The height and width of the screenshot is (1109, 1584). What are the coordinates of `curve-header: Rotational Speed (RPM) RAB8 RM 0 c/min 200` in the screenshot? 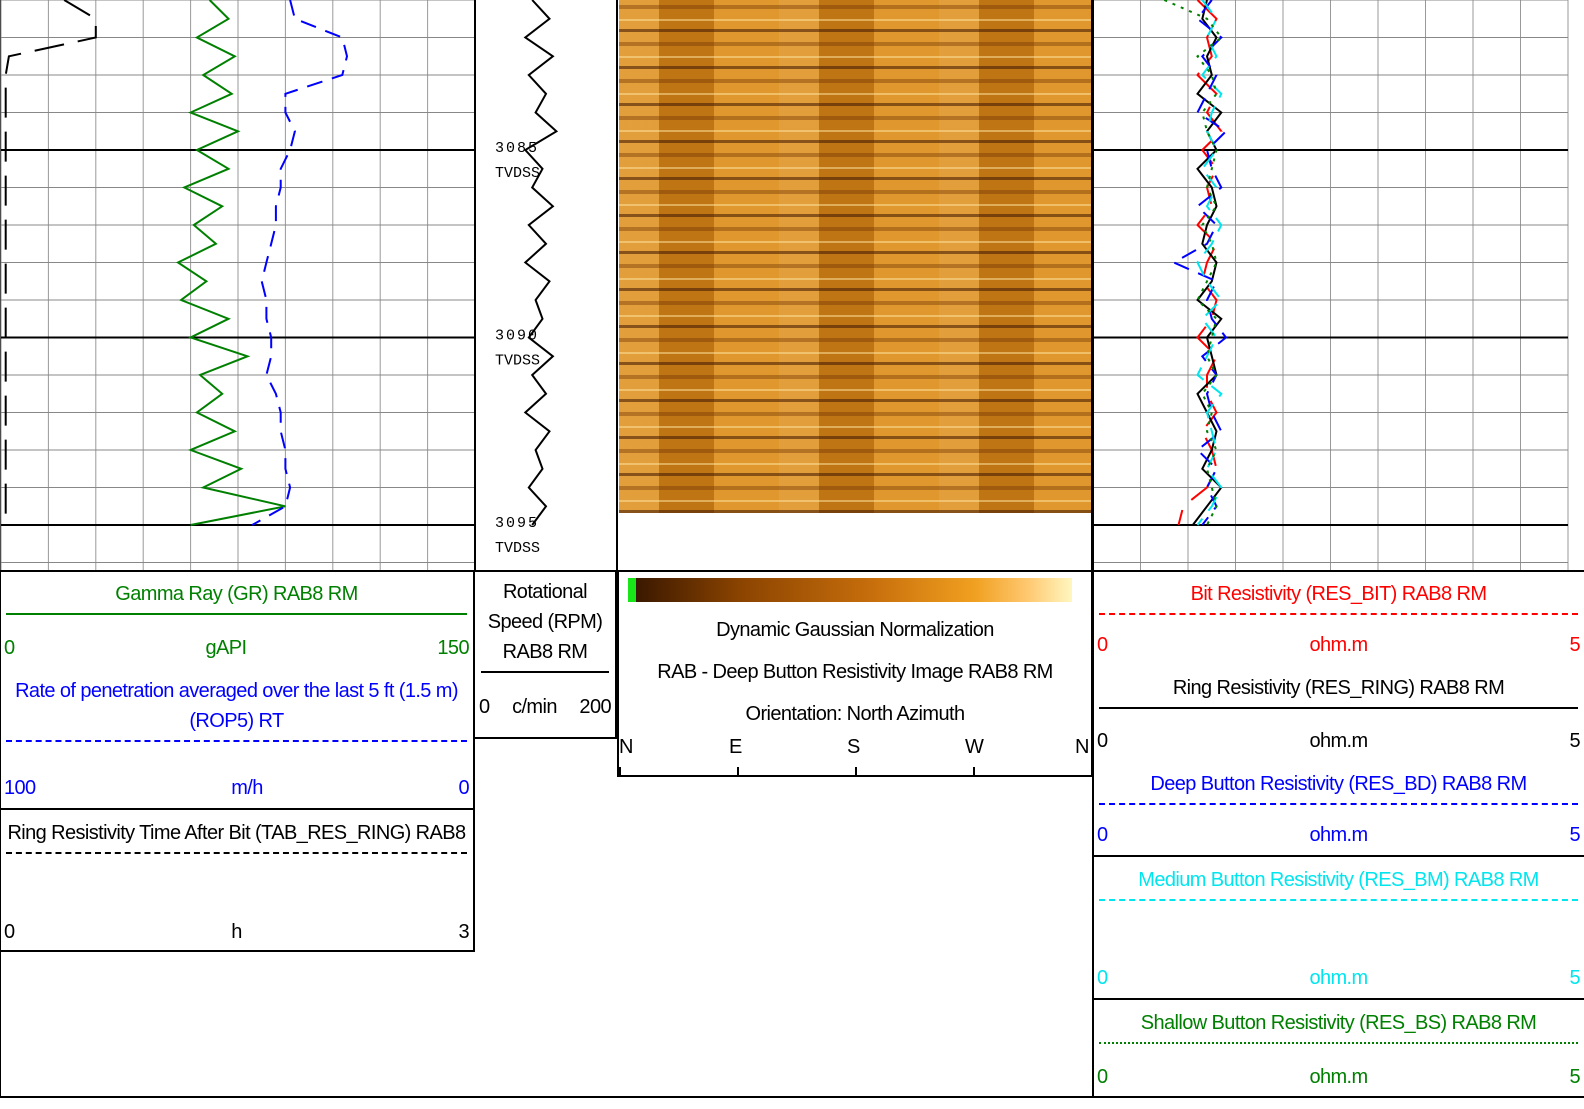 It's located at (545, 655).